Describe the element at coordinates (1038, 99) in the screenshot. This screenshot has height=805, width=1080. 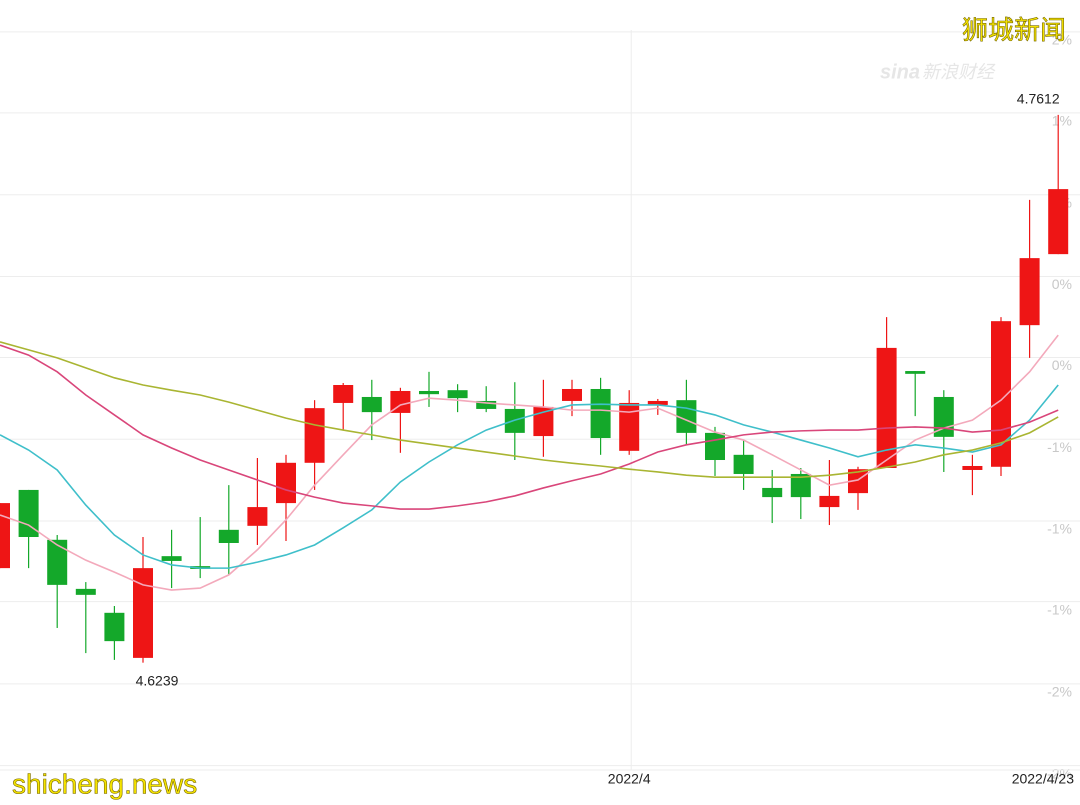
I see `max-annotation: 4.7612` at that location.